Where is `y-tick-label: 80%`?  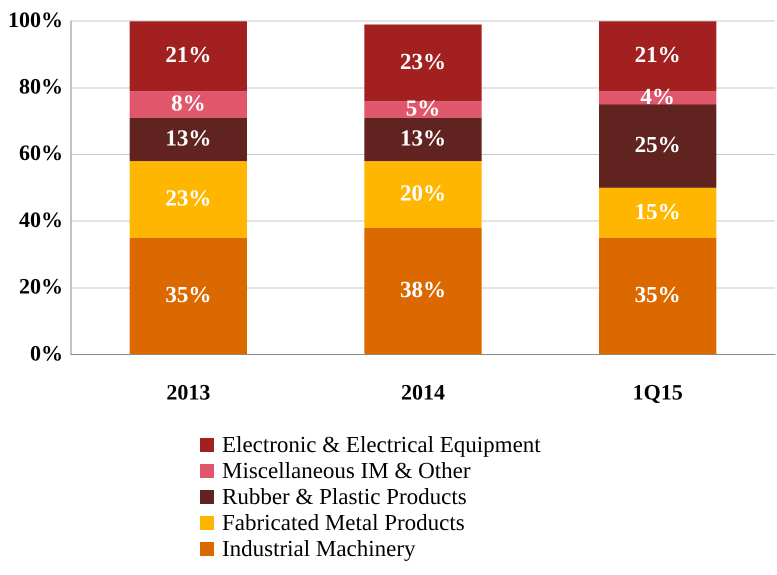 y-tick-label: 80% is located at coordinates (41, 86).